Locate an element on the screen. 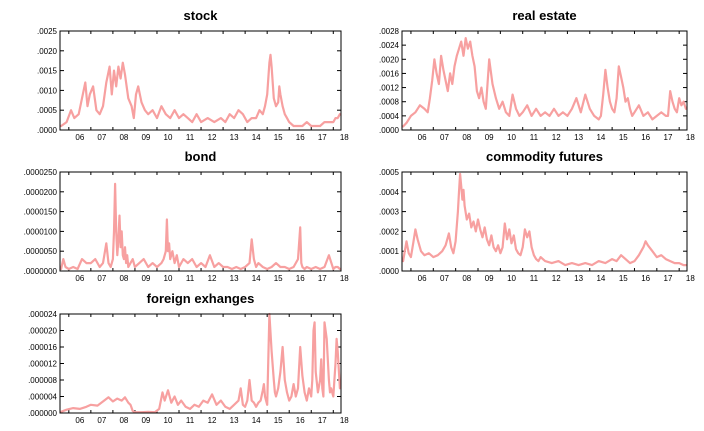 The image size is (704, 431). series-line-commodity-futures is located at coordinates (545, 219).